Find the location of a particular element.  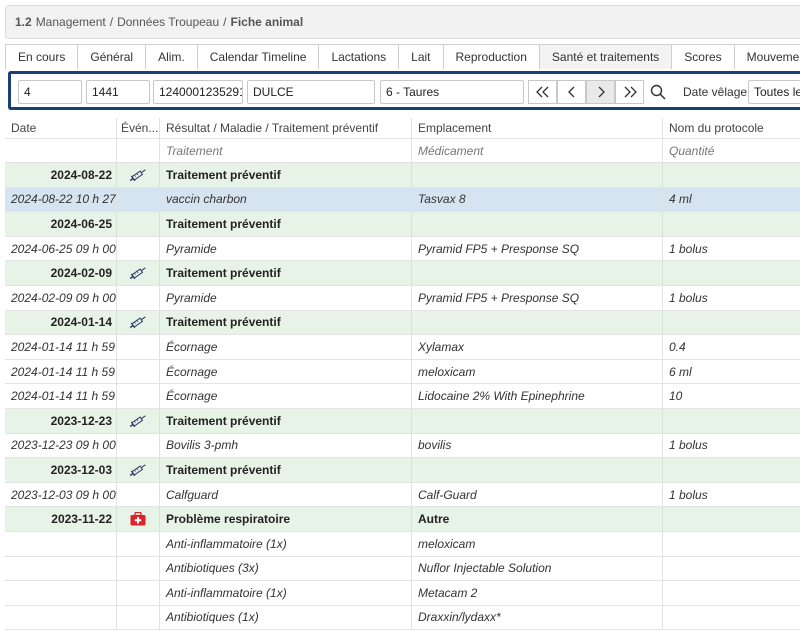

table-group-row: 2024-01-14 Traitement préventif is located at coordinates (402, 323).